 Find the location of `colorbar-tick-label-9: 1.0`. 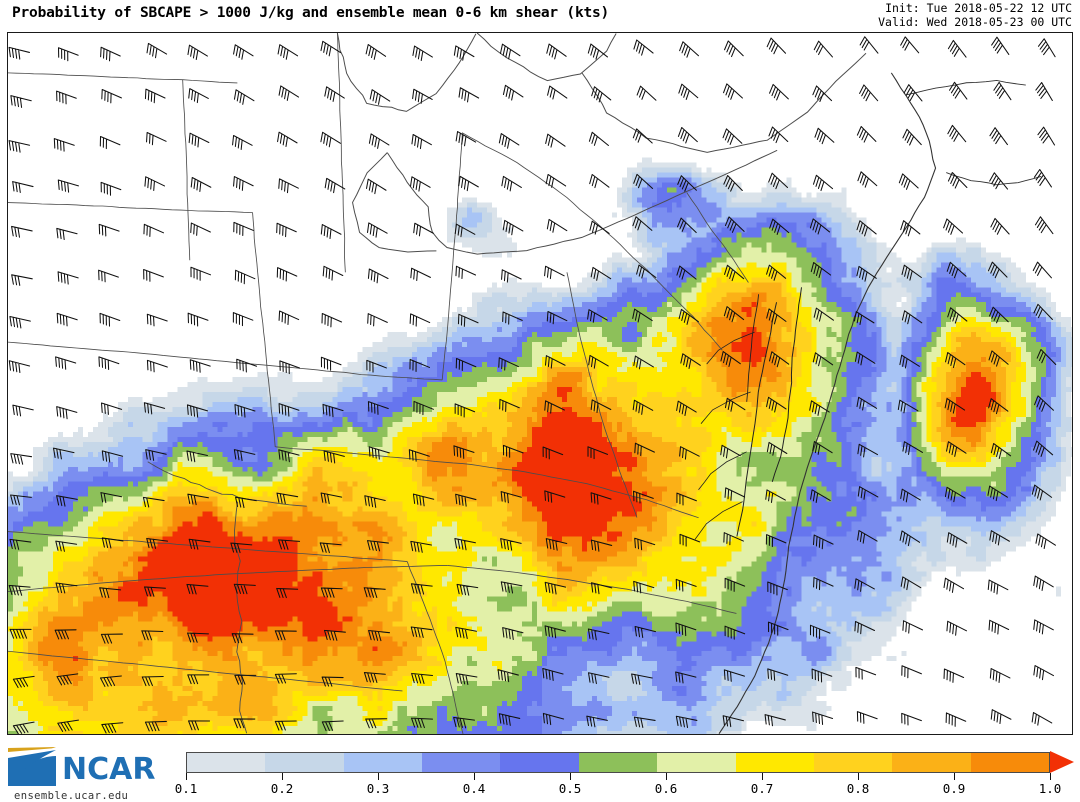

colorbar-tick-label-9: 1.0 is located at coordinates (1050, 788).